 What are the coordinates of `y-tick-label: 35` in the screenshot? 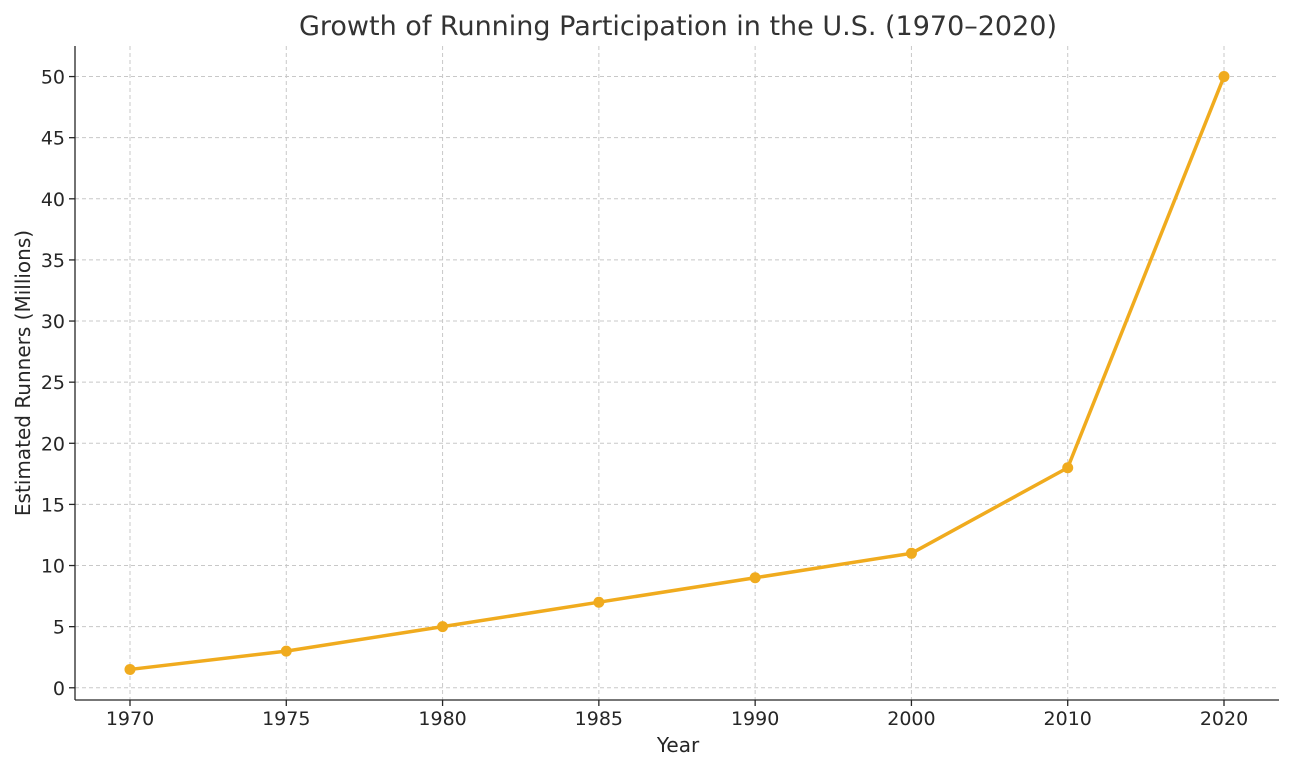 It's located at (53, 261).